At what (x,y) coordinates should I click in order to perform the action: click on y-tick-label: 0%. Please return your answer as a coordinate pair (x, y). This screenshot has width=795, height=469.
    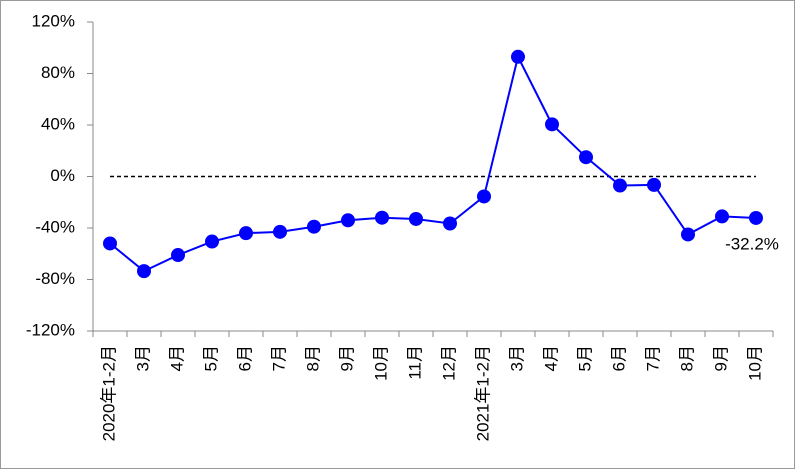
    Looking at the image, I should click on (62, 175).